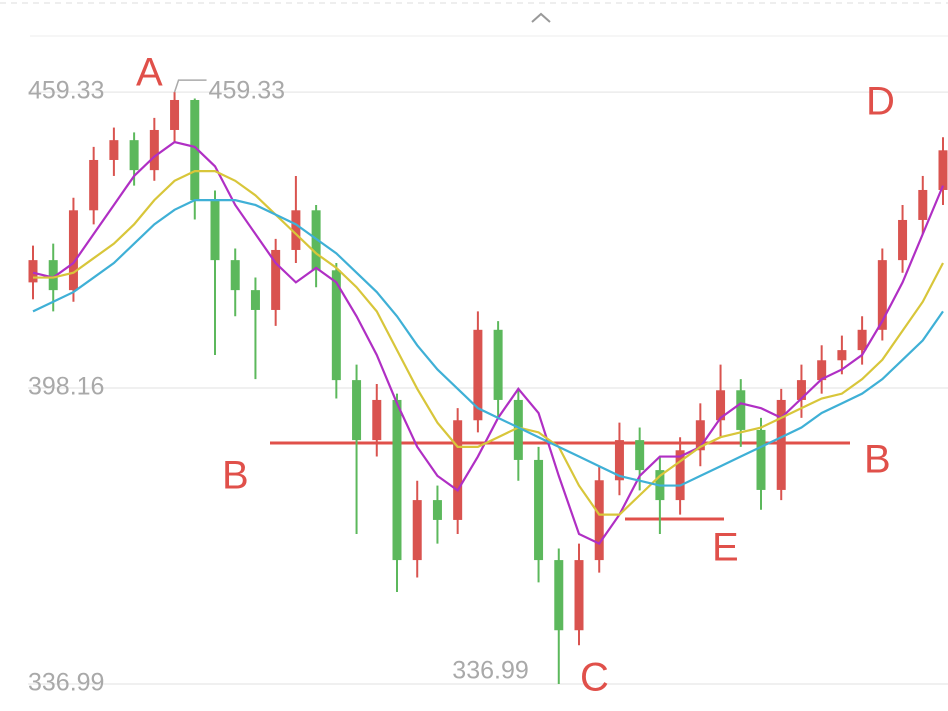 The height and width of the screenshot is (711, 948). Describe the element at coordinates (149, 73) in the screenshot. I see `annotation: A` at that location.